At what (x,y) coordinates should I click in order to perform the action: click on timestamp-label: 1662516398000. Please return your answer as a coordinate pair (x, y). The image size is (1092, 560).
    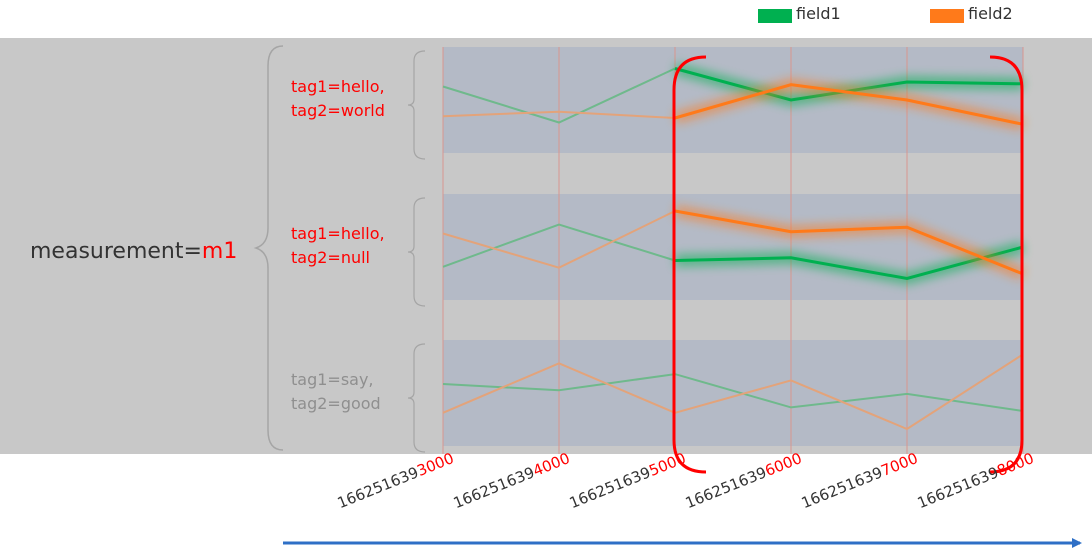
    Looking at the image, I should click on (976, 480).